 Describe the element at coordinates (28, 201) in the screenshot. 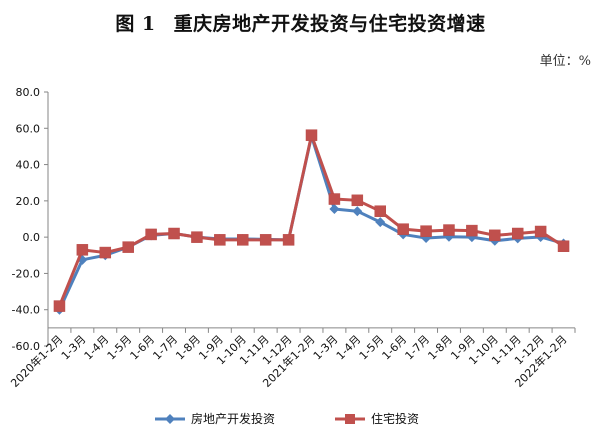

I see `y-tick-label: 20.0` at that location.